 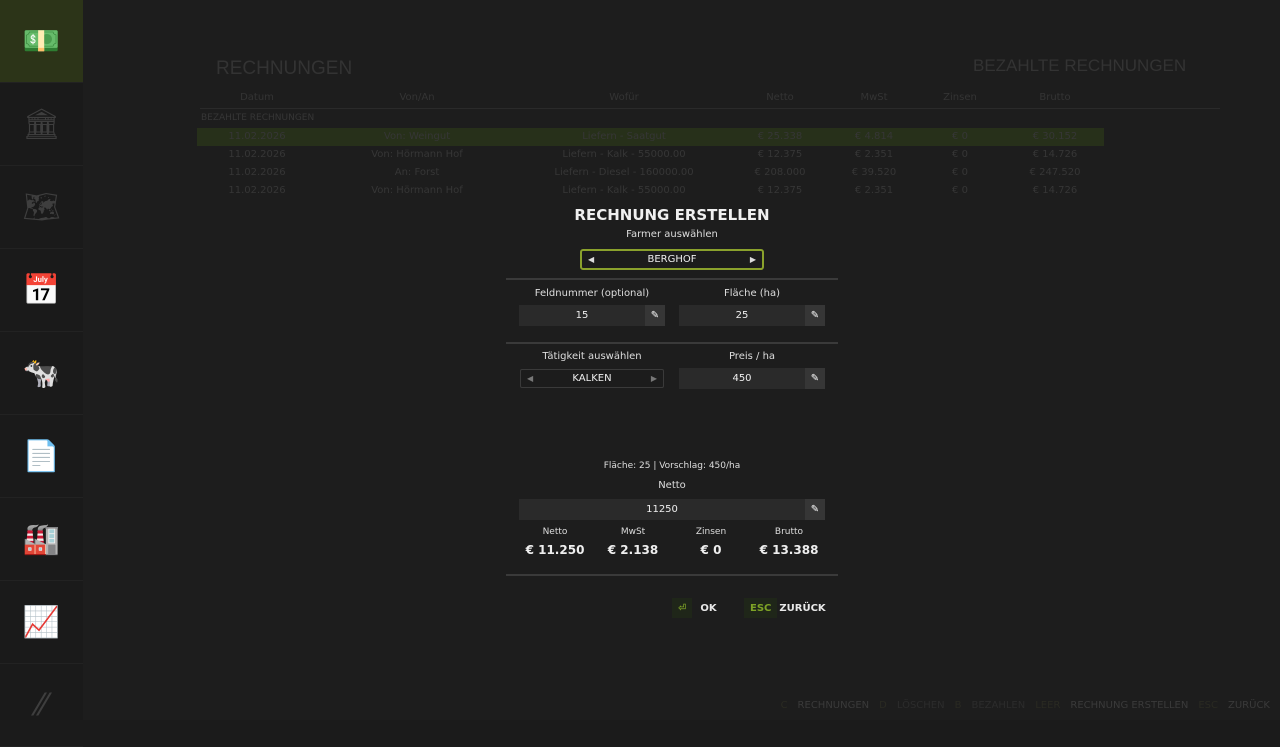 I want to click on back-button: ESC ZURÜCK, so click(x=785, y=608).